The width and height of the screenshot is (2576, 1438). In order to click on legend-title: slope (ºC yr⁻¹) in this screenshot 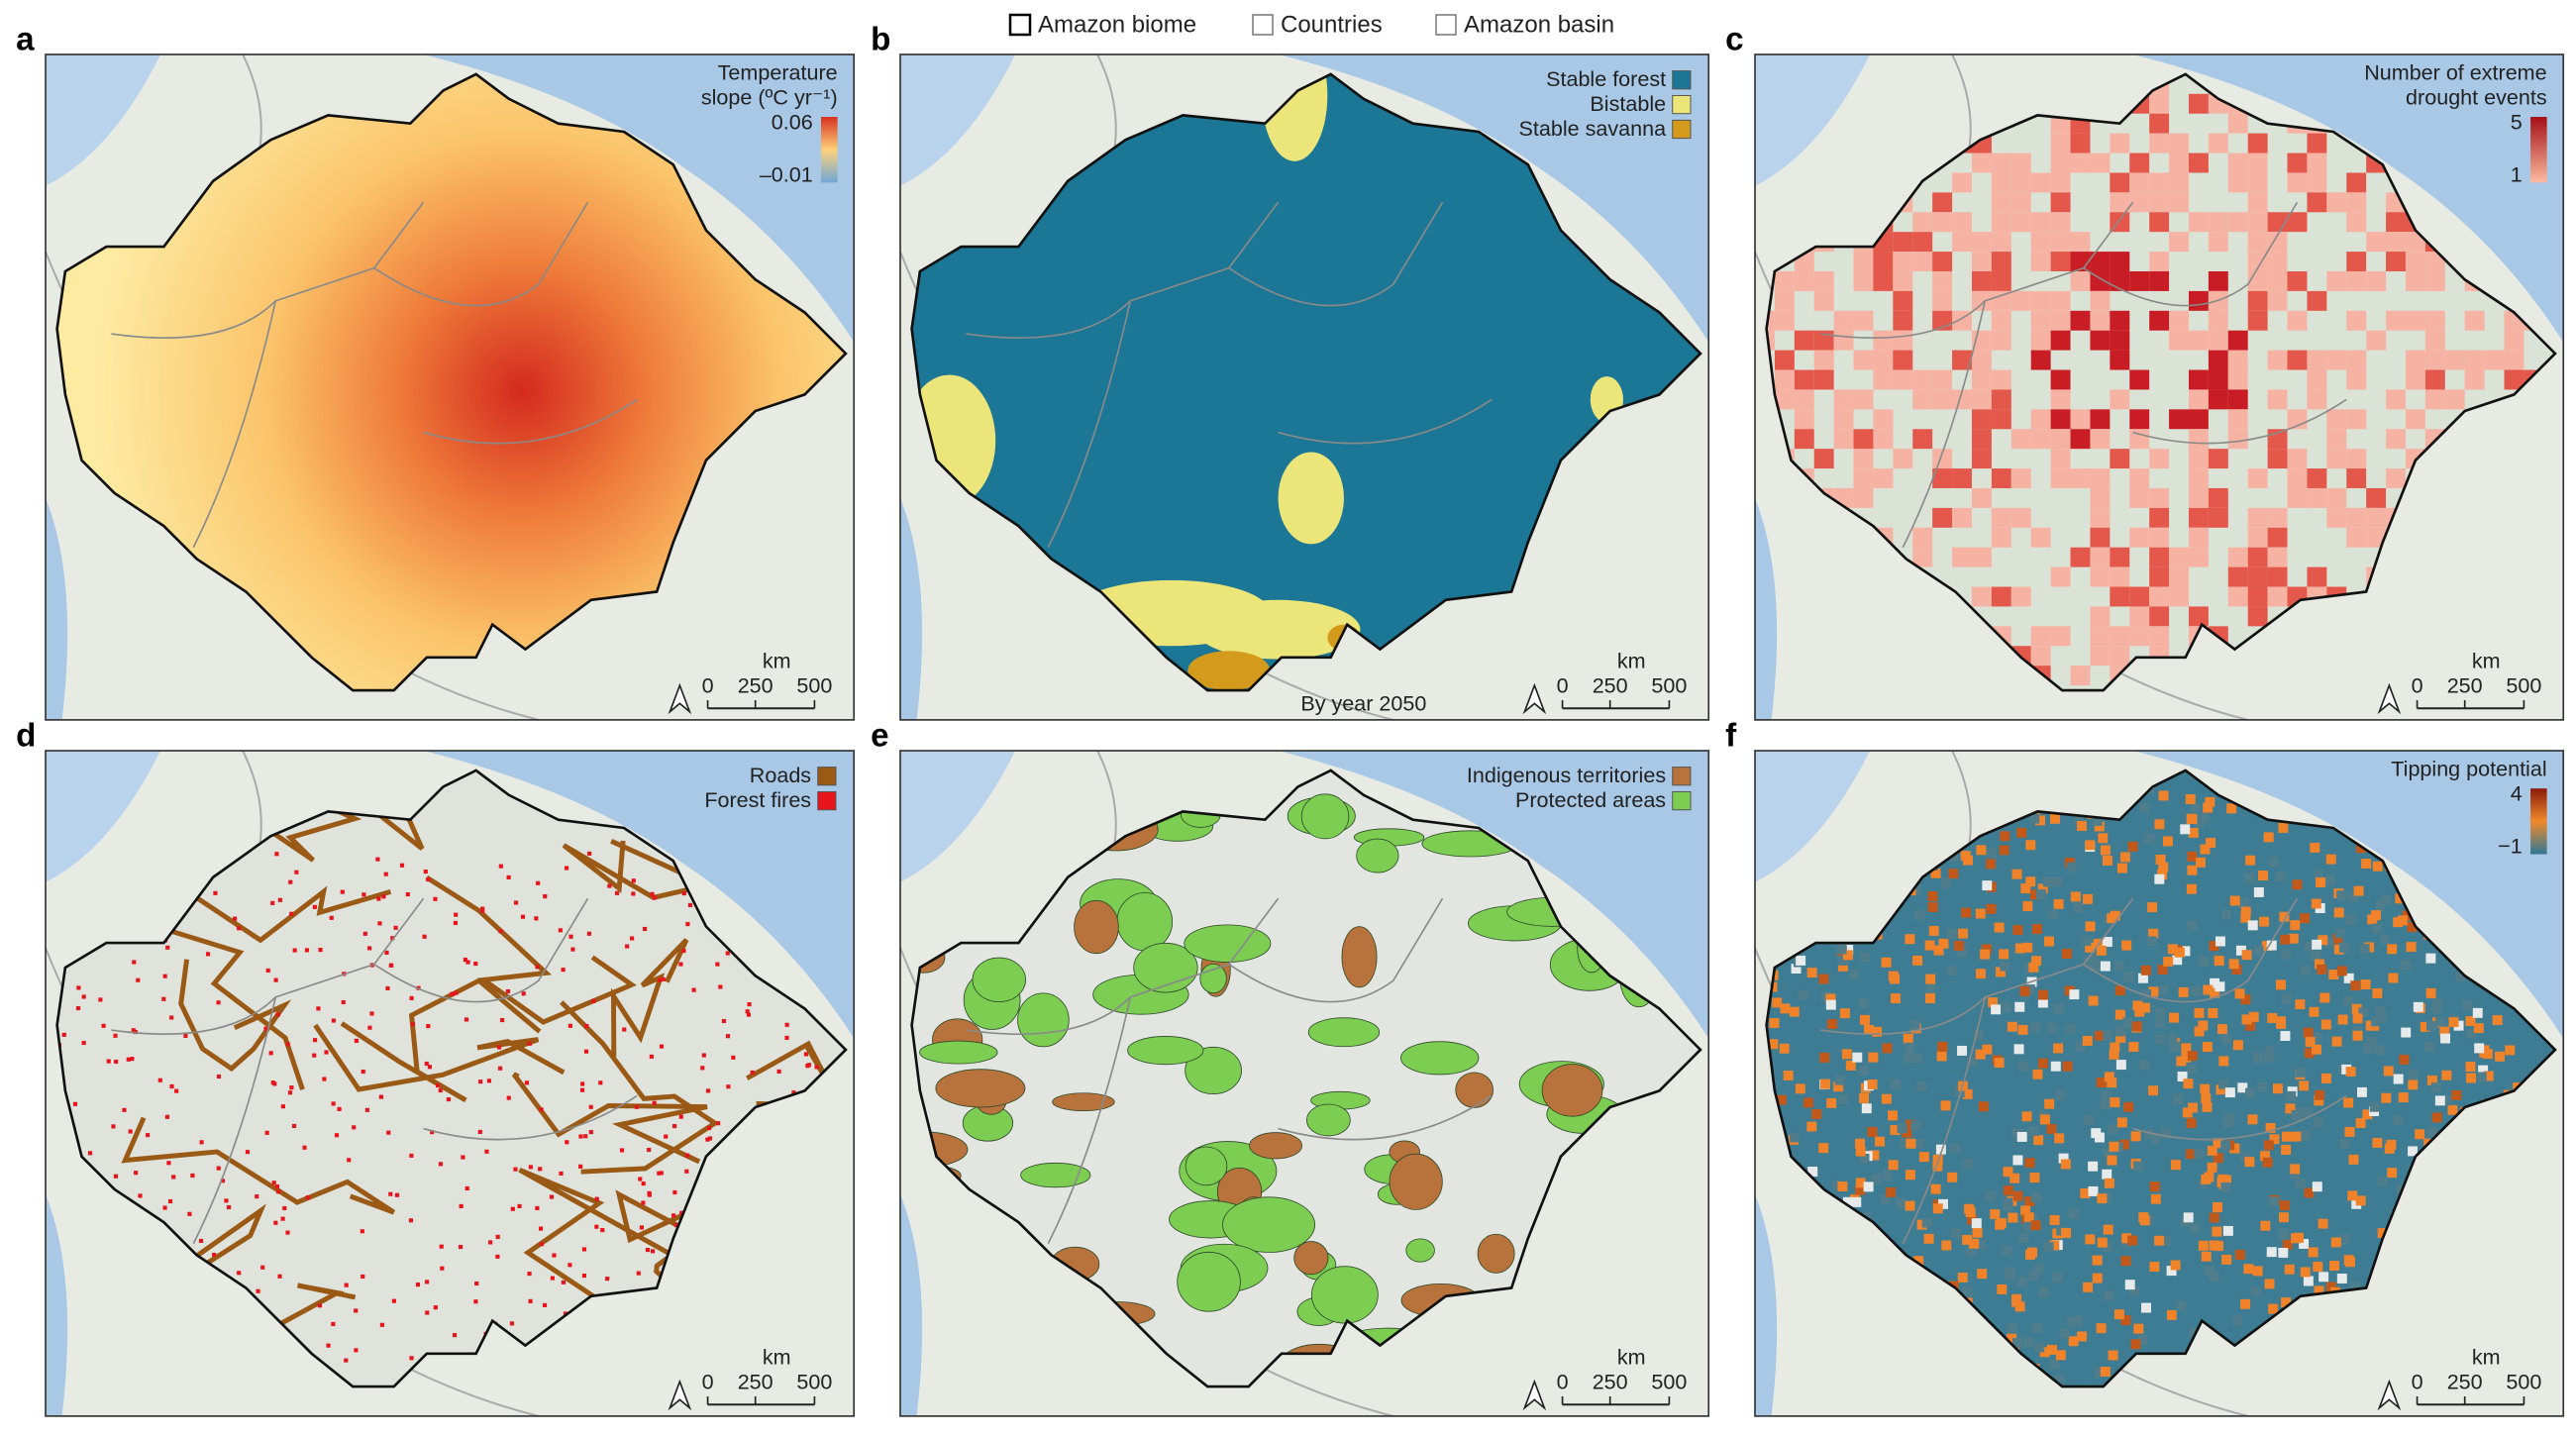, I will do `click(769, 96)`.